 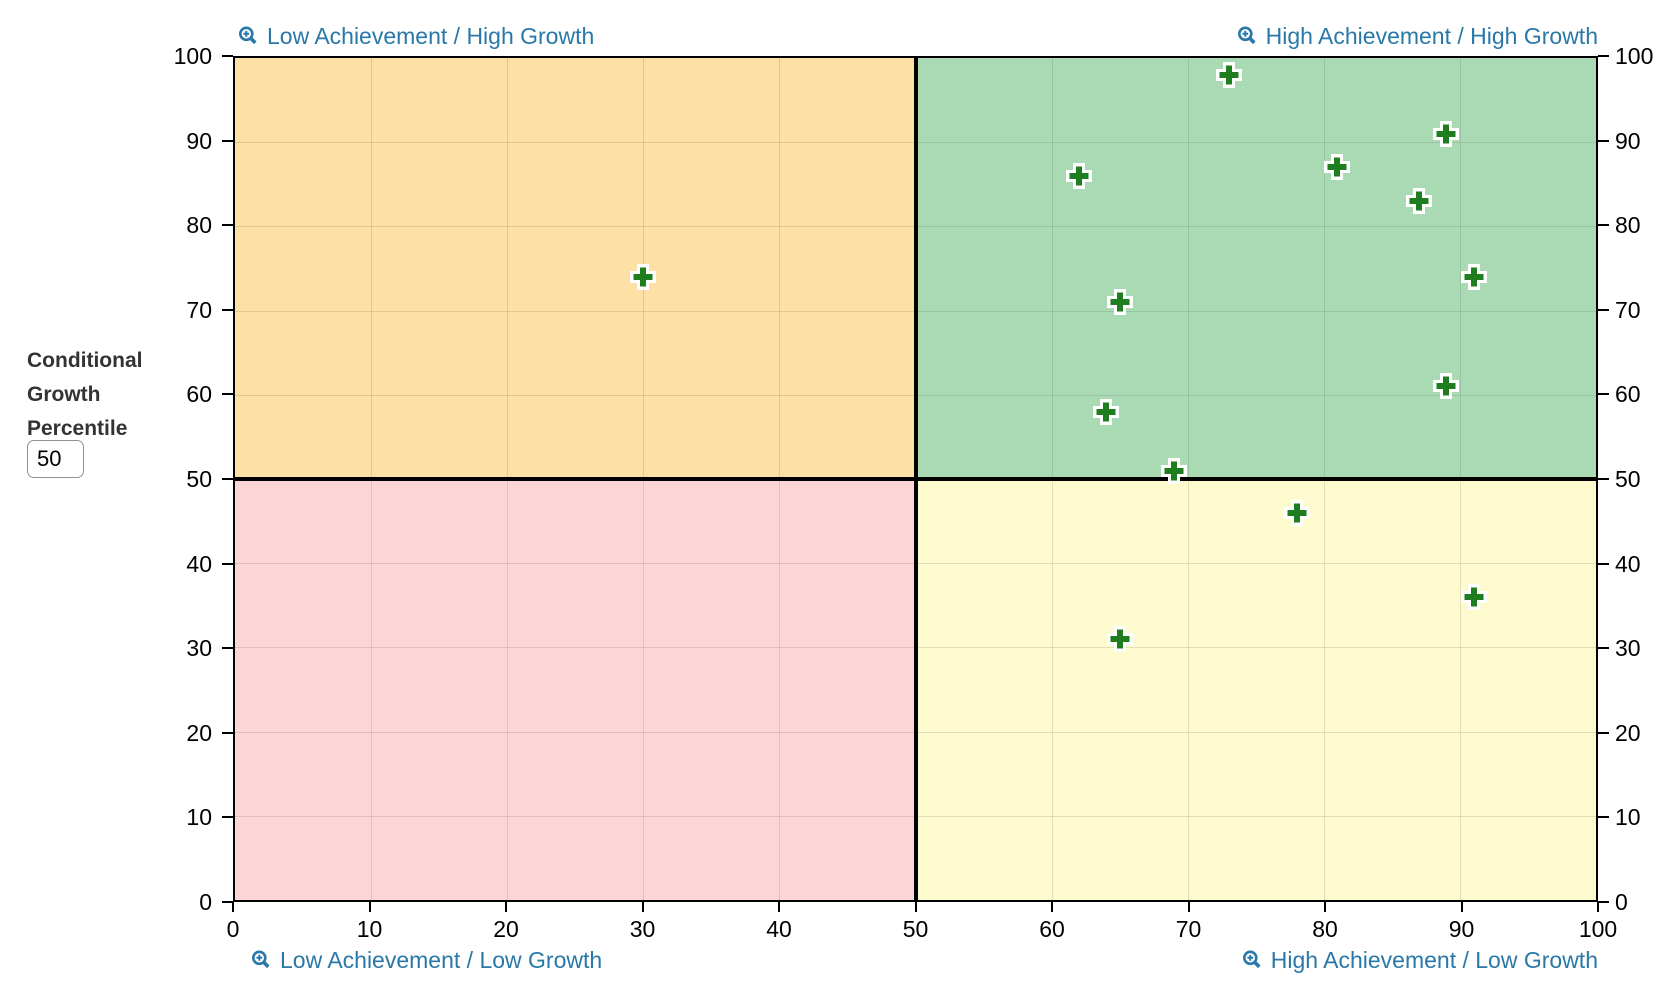 I want to click on x-axis-tick-label: 40, so click(x=779, y=929).